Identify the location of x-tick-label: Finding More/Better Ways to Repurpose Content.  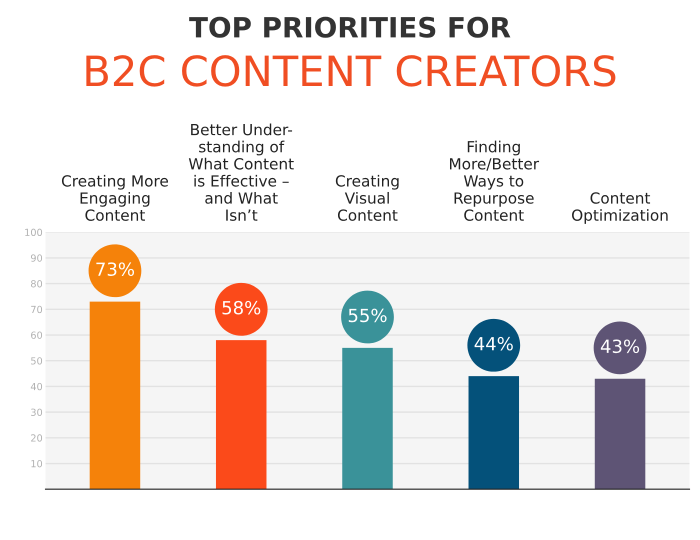
(495, 180).